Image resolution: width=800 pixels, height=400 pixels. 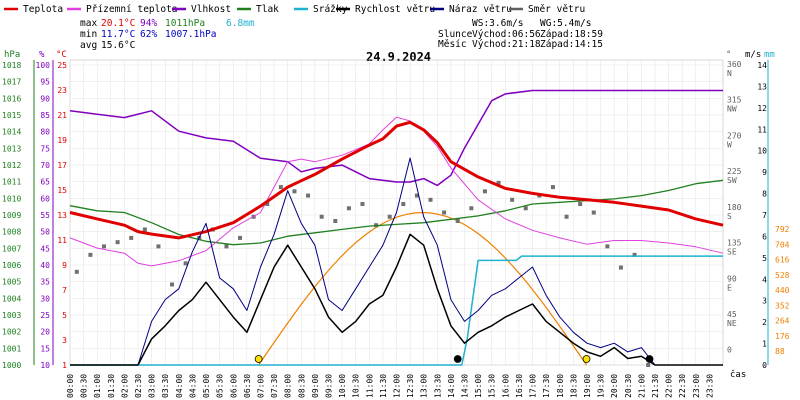 I want to click on stats-sunrise: Východ:06:56, so click(x=506, y=34).